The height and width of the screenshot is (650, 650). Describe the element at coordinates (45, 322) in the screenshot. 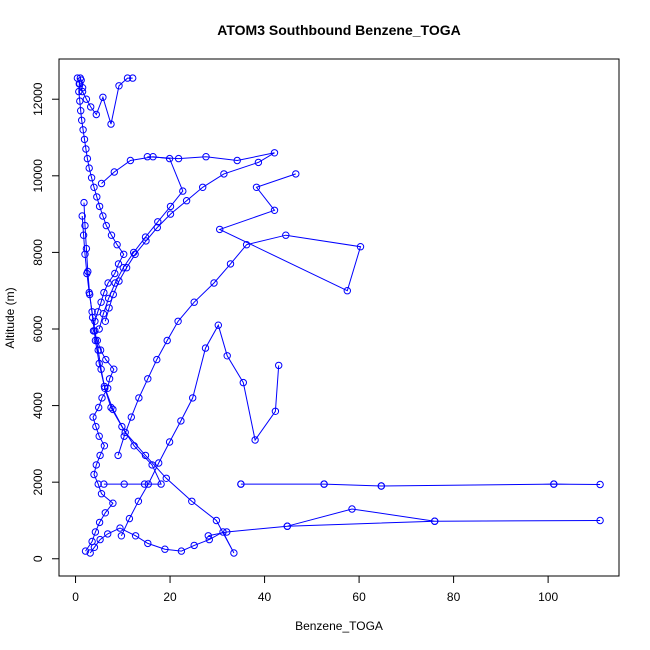

I see `y-axis: 0 2000 4000 6000 8000 10000 12000` at that location.